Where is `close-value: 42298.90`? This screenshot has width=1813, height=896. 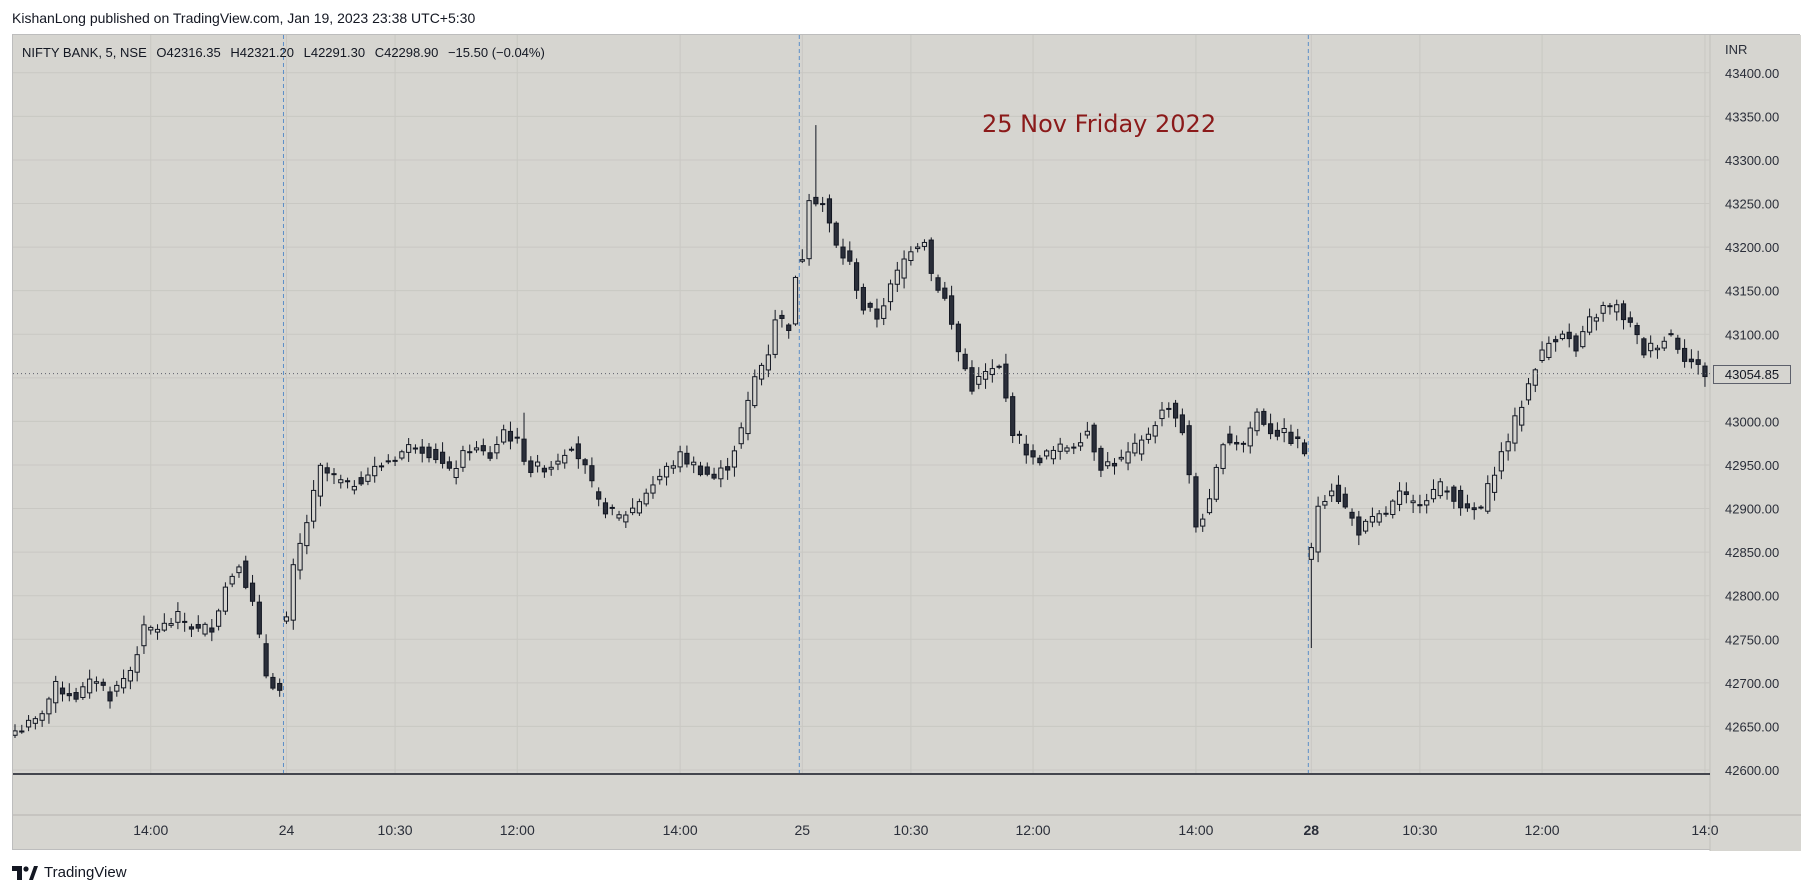 close-value: 42298.90 is located at coordinates (411, 52).